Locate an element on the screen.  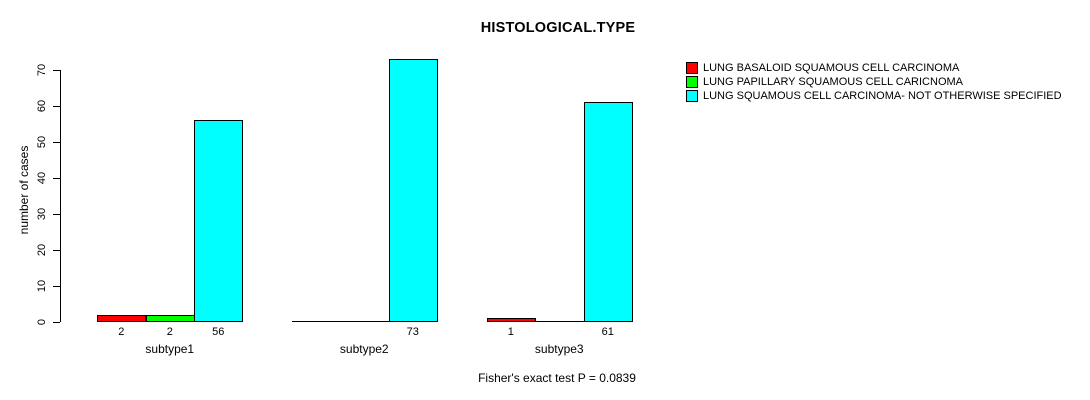
category-label-subtype3: subtype3 is located at coordinates (559, 349).